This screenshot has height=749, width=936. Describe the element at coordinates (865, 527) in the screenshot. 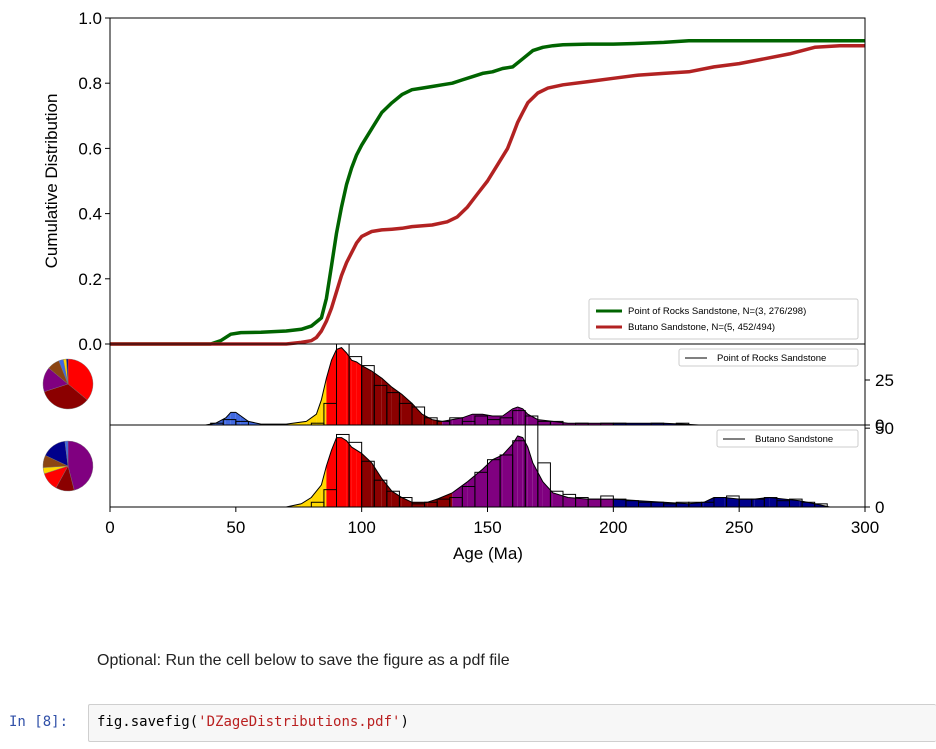

I see `x-tick-label: 300` at that location.